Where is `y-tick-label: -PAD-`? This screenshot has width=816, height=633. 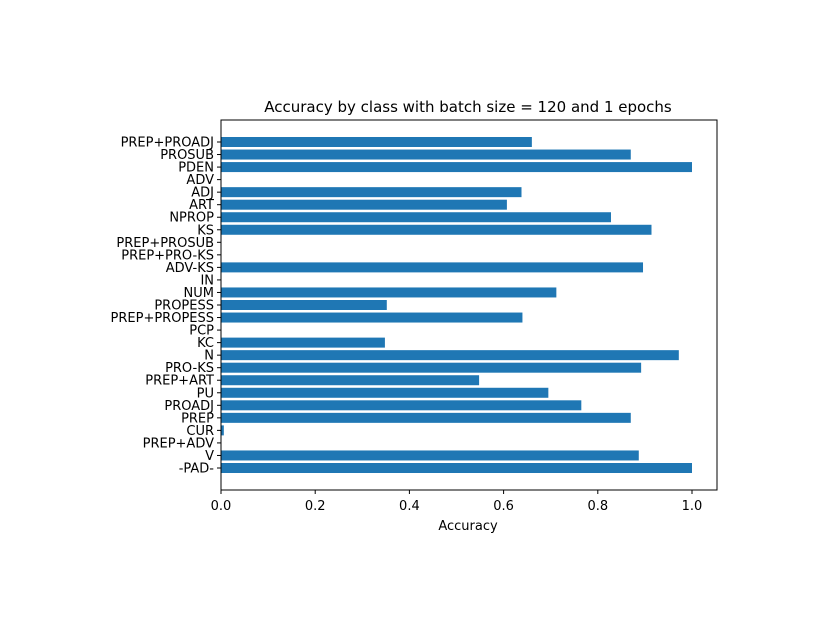
y-tick-label: -PAD- is located at coordinates (197, 469).